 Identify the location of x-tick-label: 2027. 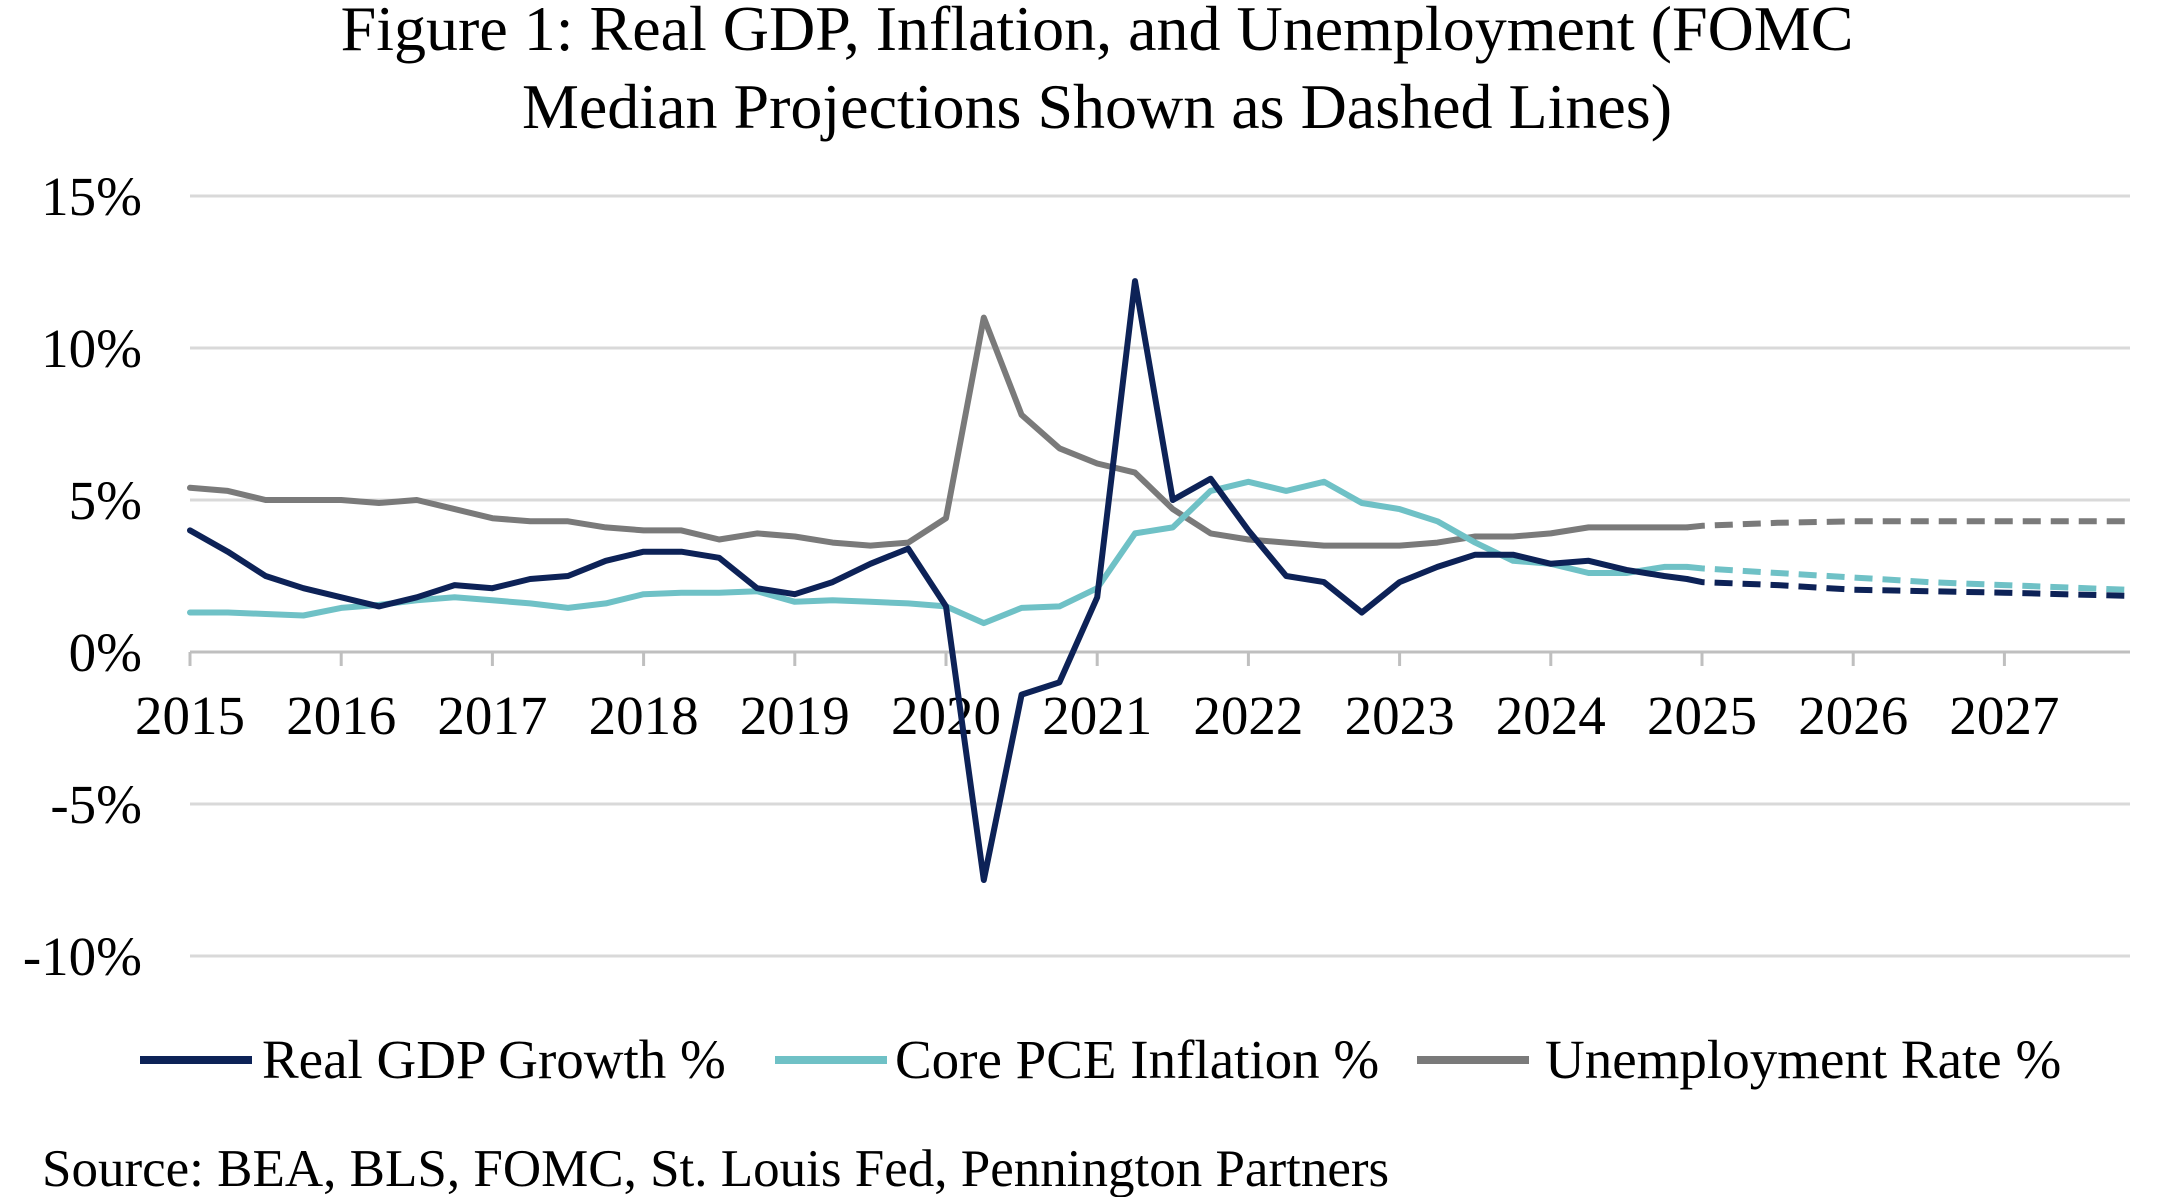
(2004, 715).